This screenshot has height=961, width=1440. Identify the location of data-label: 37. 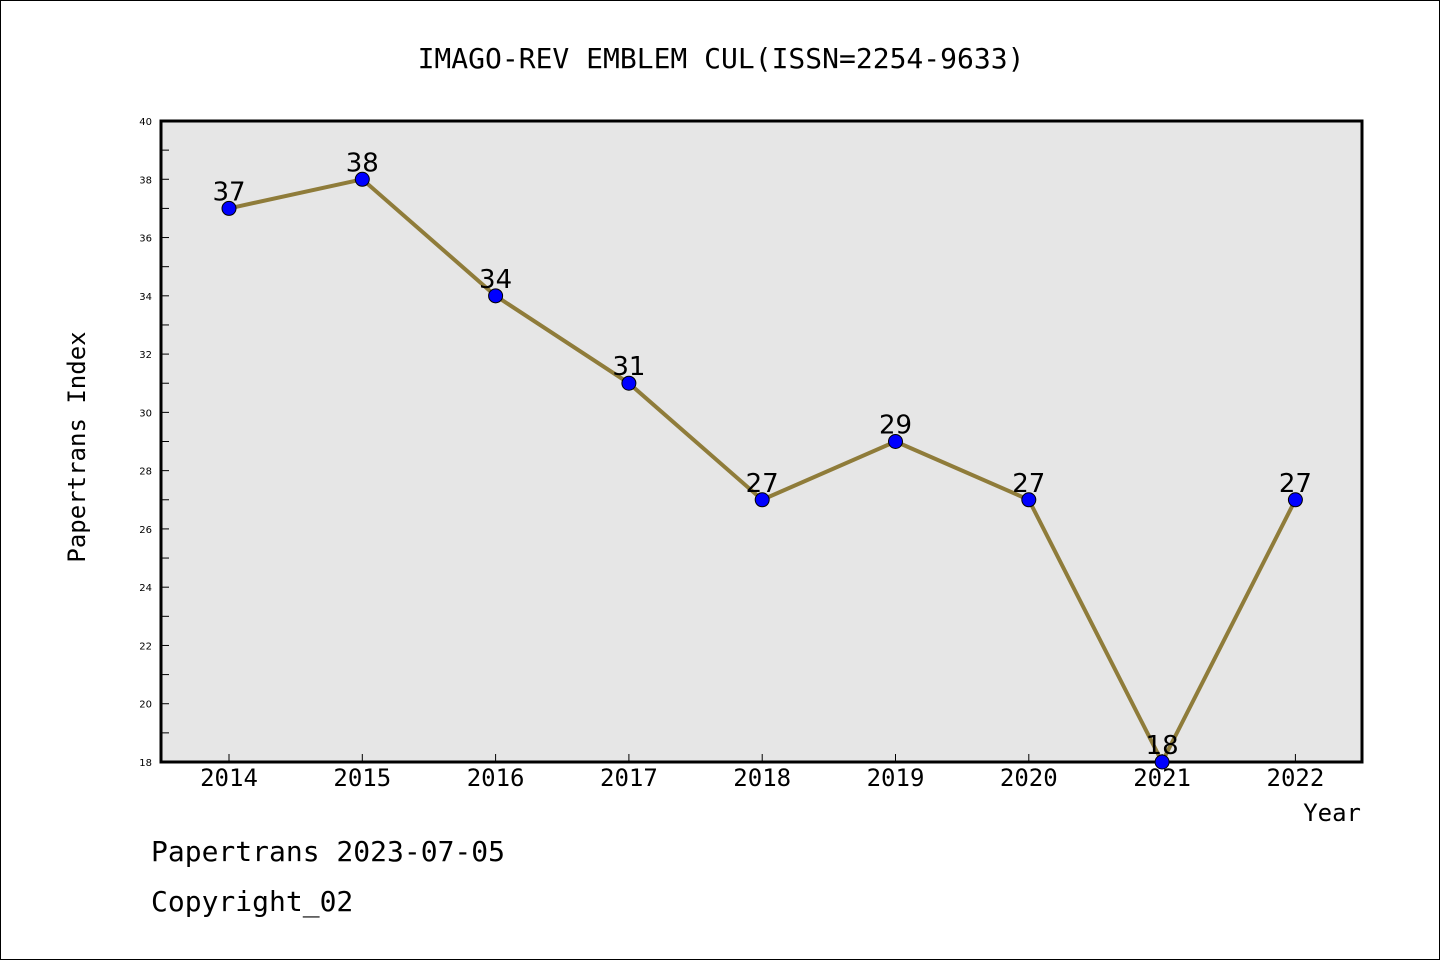
(228, 192).